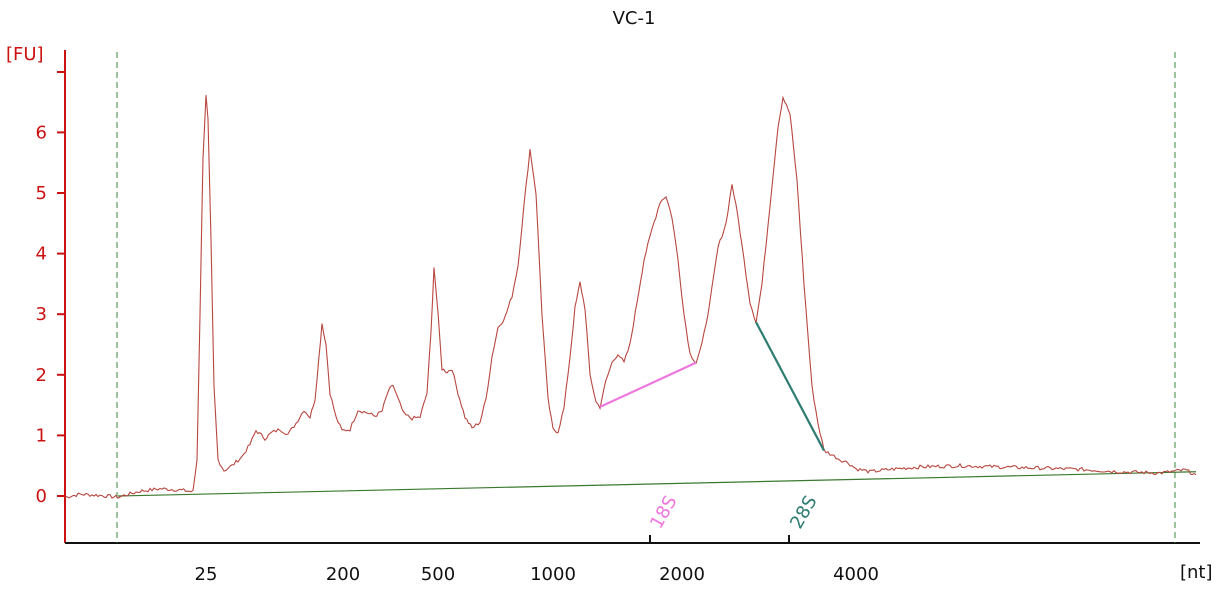 This screenshot has height=590, width=1216. I want to click on marker-label-18s: 18S, so click(663, 512).